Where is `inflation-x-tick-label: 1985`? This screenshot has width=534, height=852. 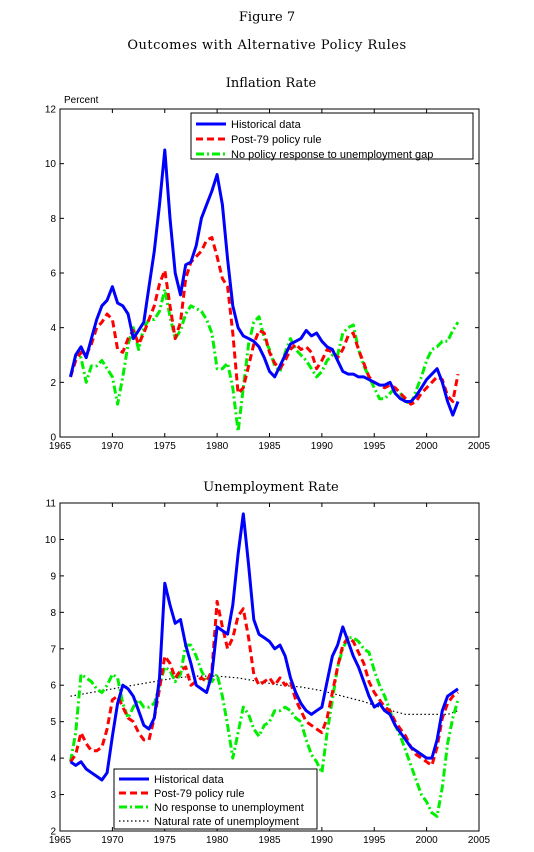 inflation-x-tick-label: 1985 is located at coordinates (269, 446).